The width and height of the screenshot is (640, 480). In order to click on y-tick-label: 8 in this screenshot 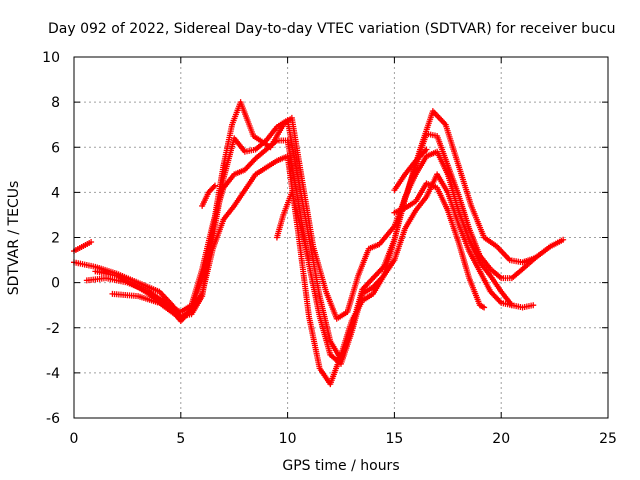, I will do `click(55, 103)`.